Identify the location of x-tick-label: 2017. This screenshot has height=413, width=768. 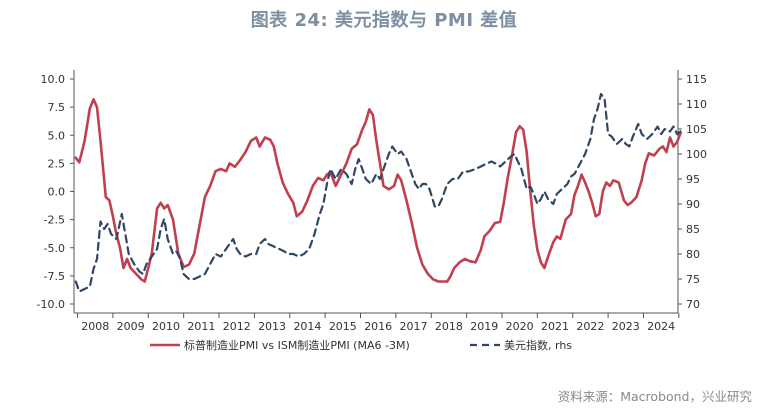
(414, 326).